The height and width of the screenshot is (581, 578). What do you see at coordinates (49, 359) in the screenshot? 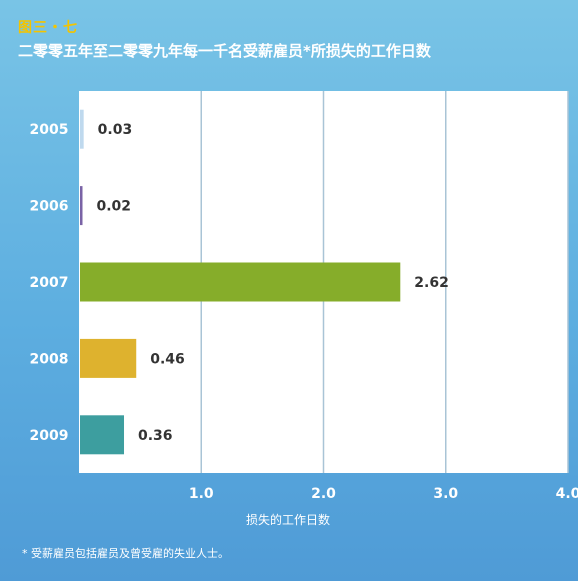
I see `category-label: 2008` at bounding box center [49, 359].